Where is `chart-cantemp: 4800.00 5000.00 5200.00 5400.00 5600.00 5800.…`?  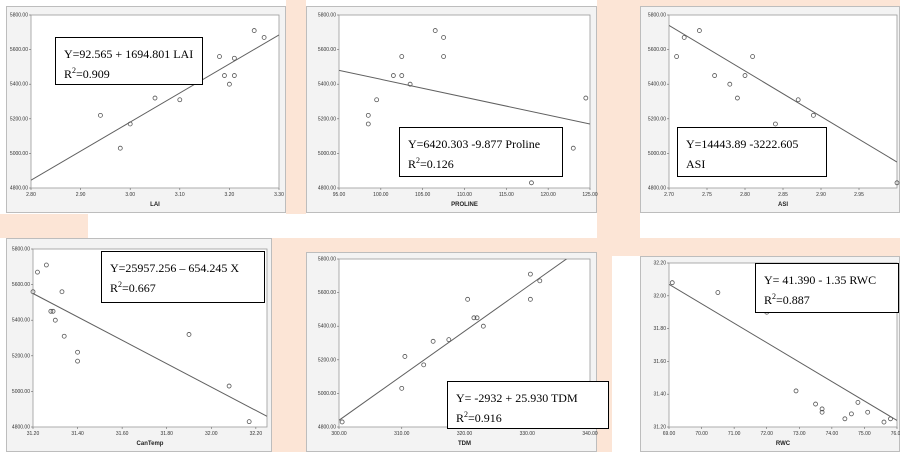
chart-cantemp: 4800.00 5000.00 5200.00 5400.00 5600.00 5800.… is located at coordinates (139, 345).